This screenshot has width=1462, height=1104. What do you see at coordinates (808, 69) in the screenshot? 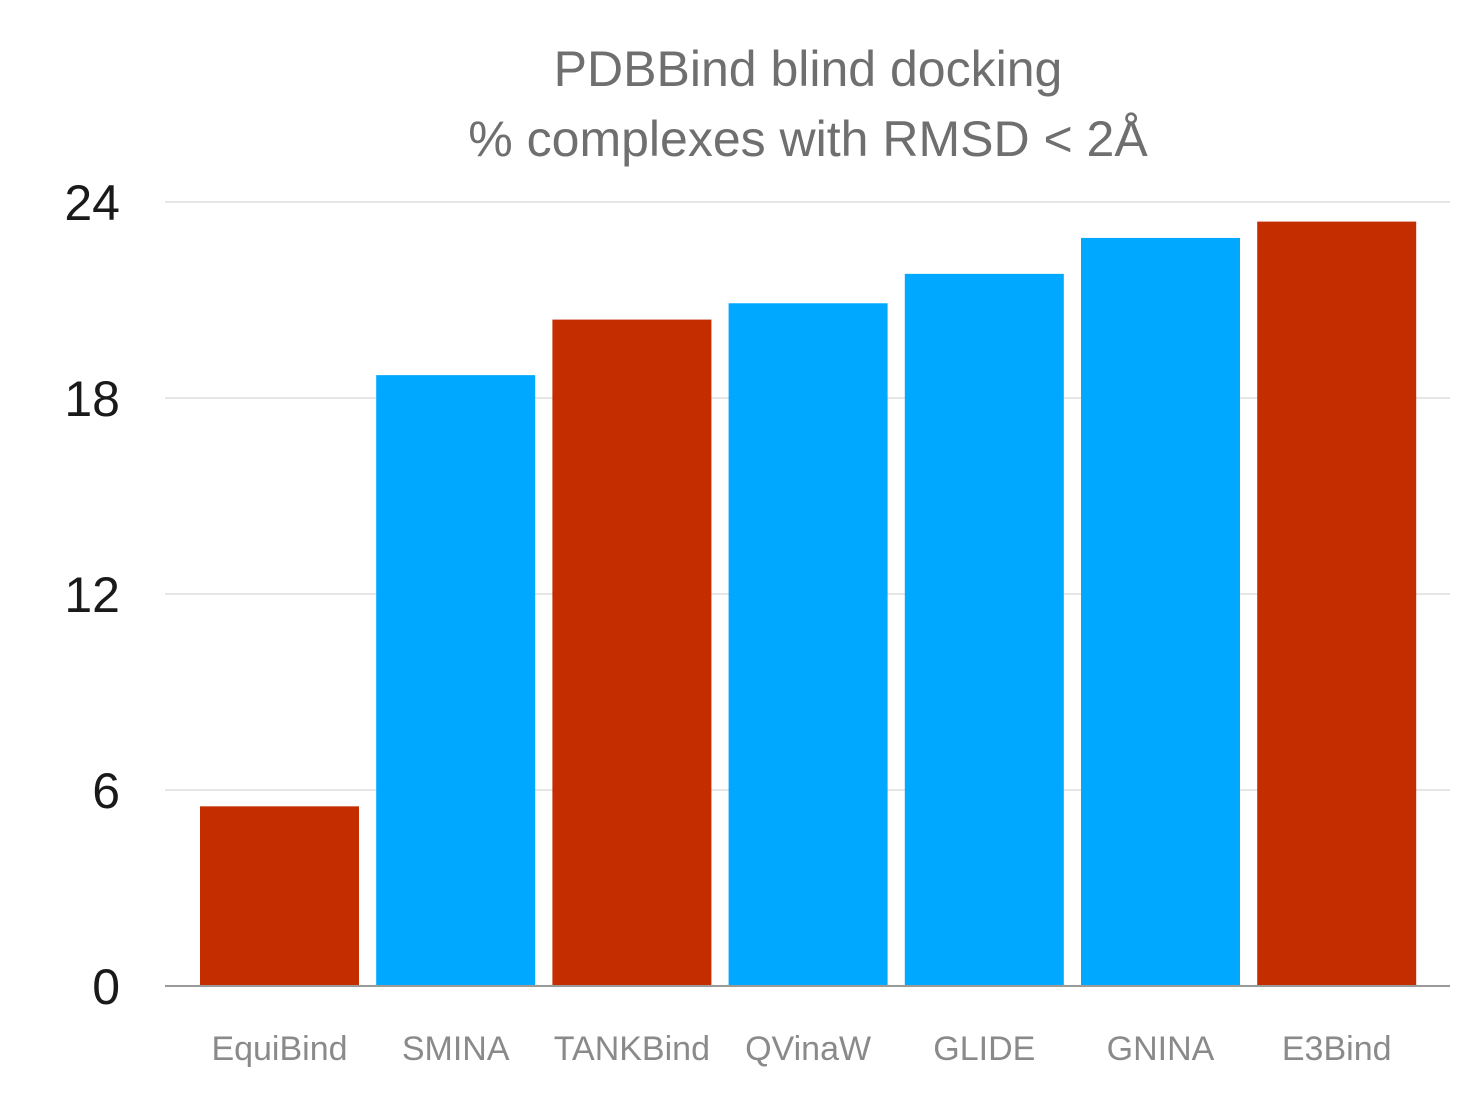
I see `chart-title: PDBBind blind docking` at bounding box center [808, 69].